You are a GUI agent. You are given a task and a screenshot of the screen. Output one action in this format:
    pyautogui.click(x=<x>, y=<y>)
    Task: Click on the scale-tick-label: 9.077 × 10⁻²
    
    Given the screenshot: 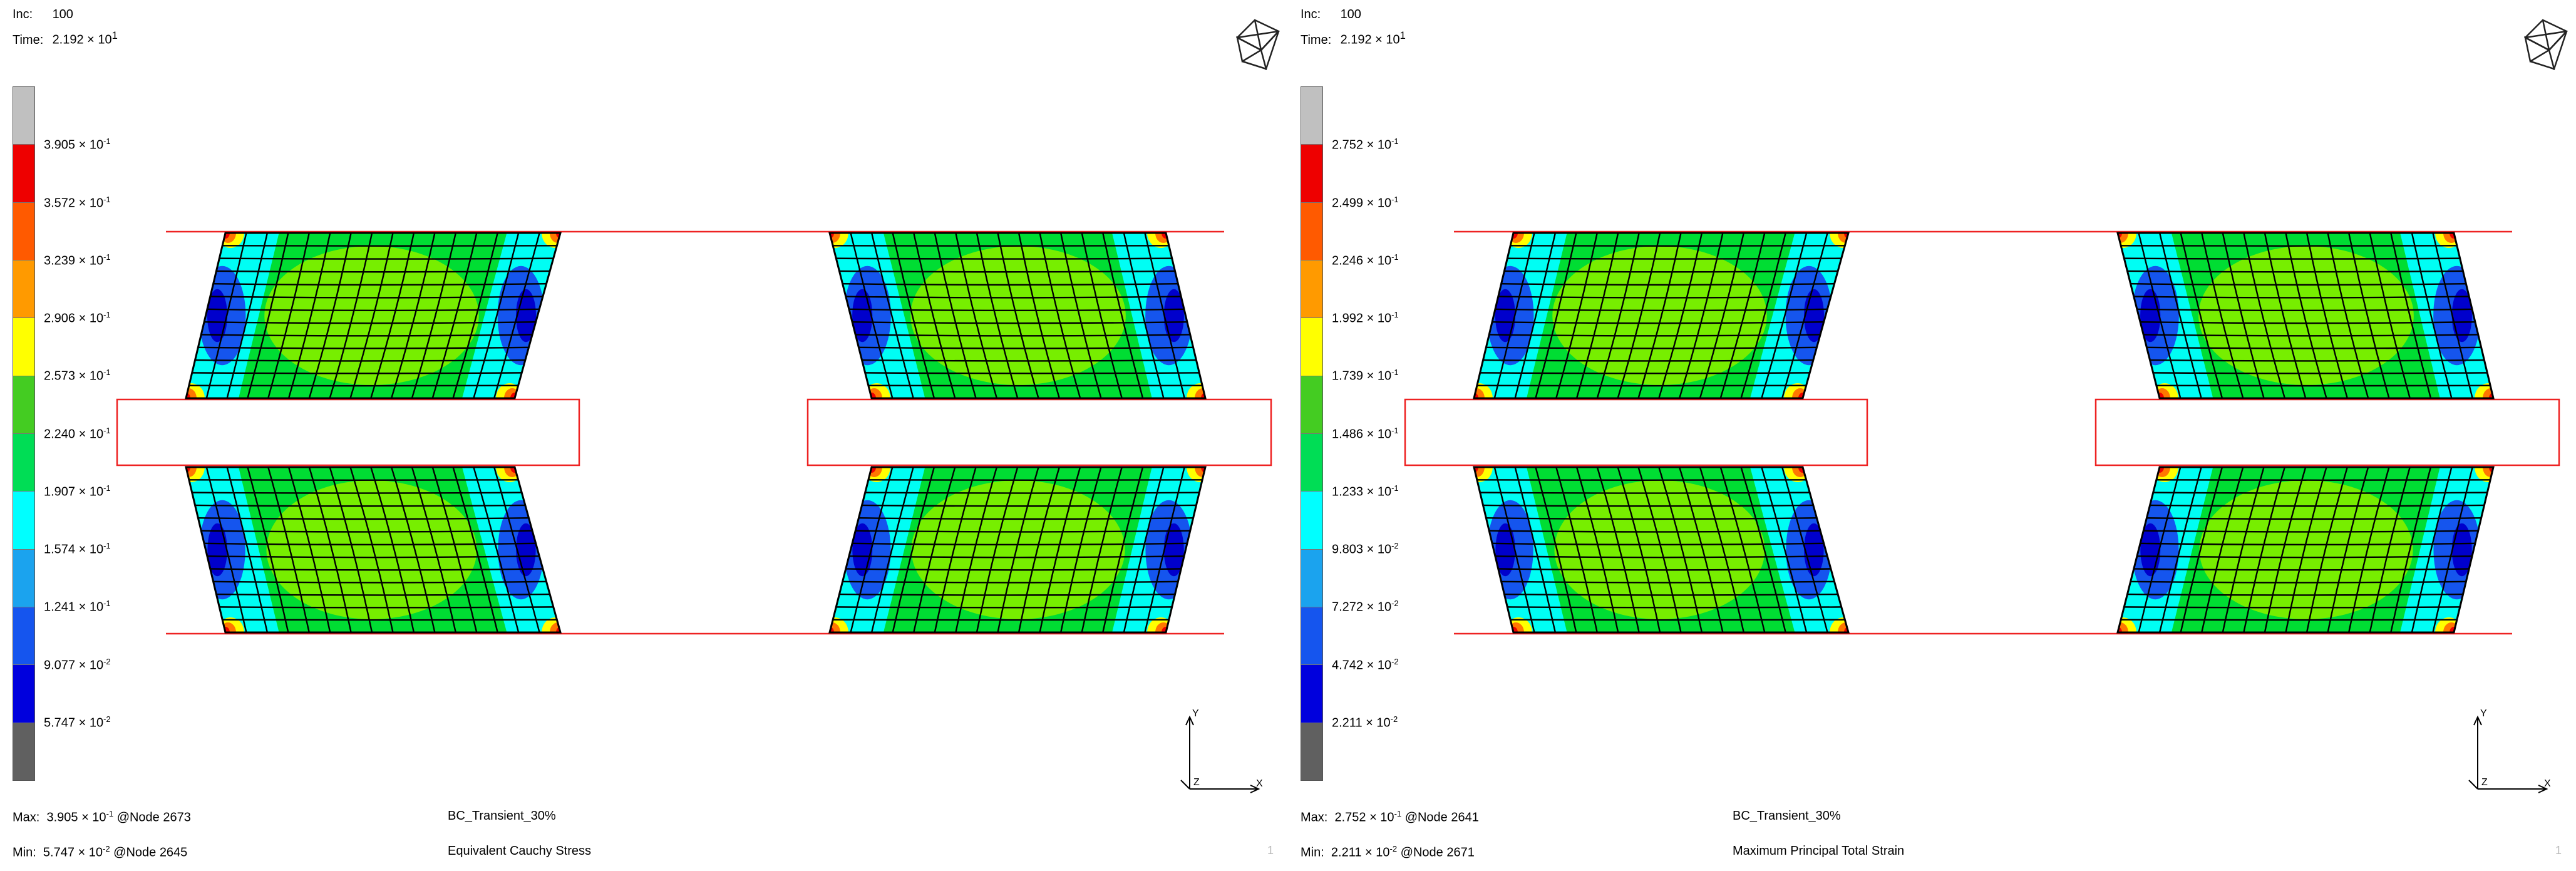 What is the action you would take?
    pyautogui.click(x=77, y=664)
    